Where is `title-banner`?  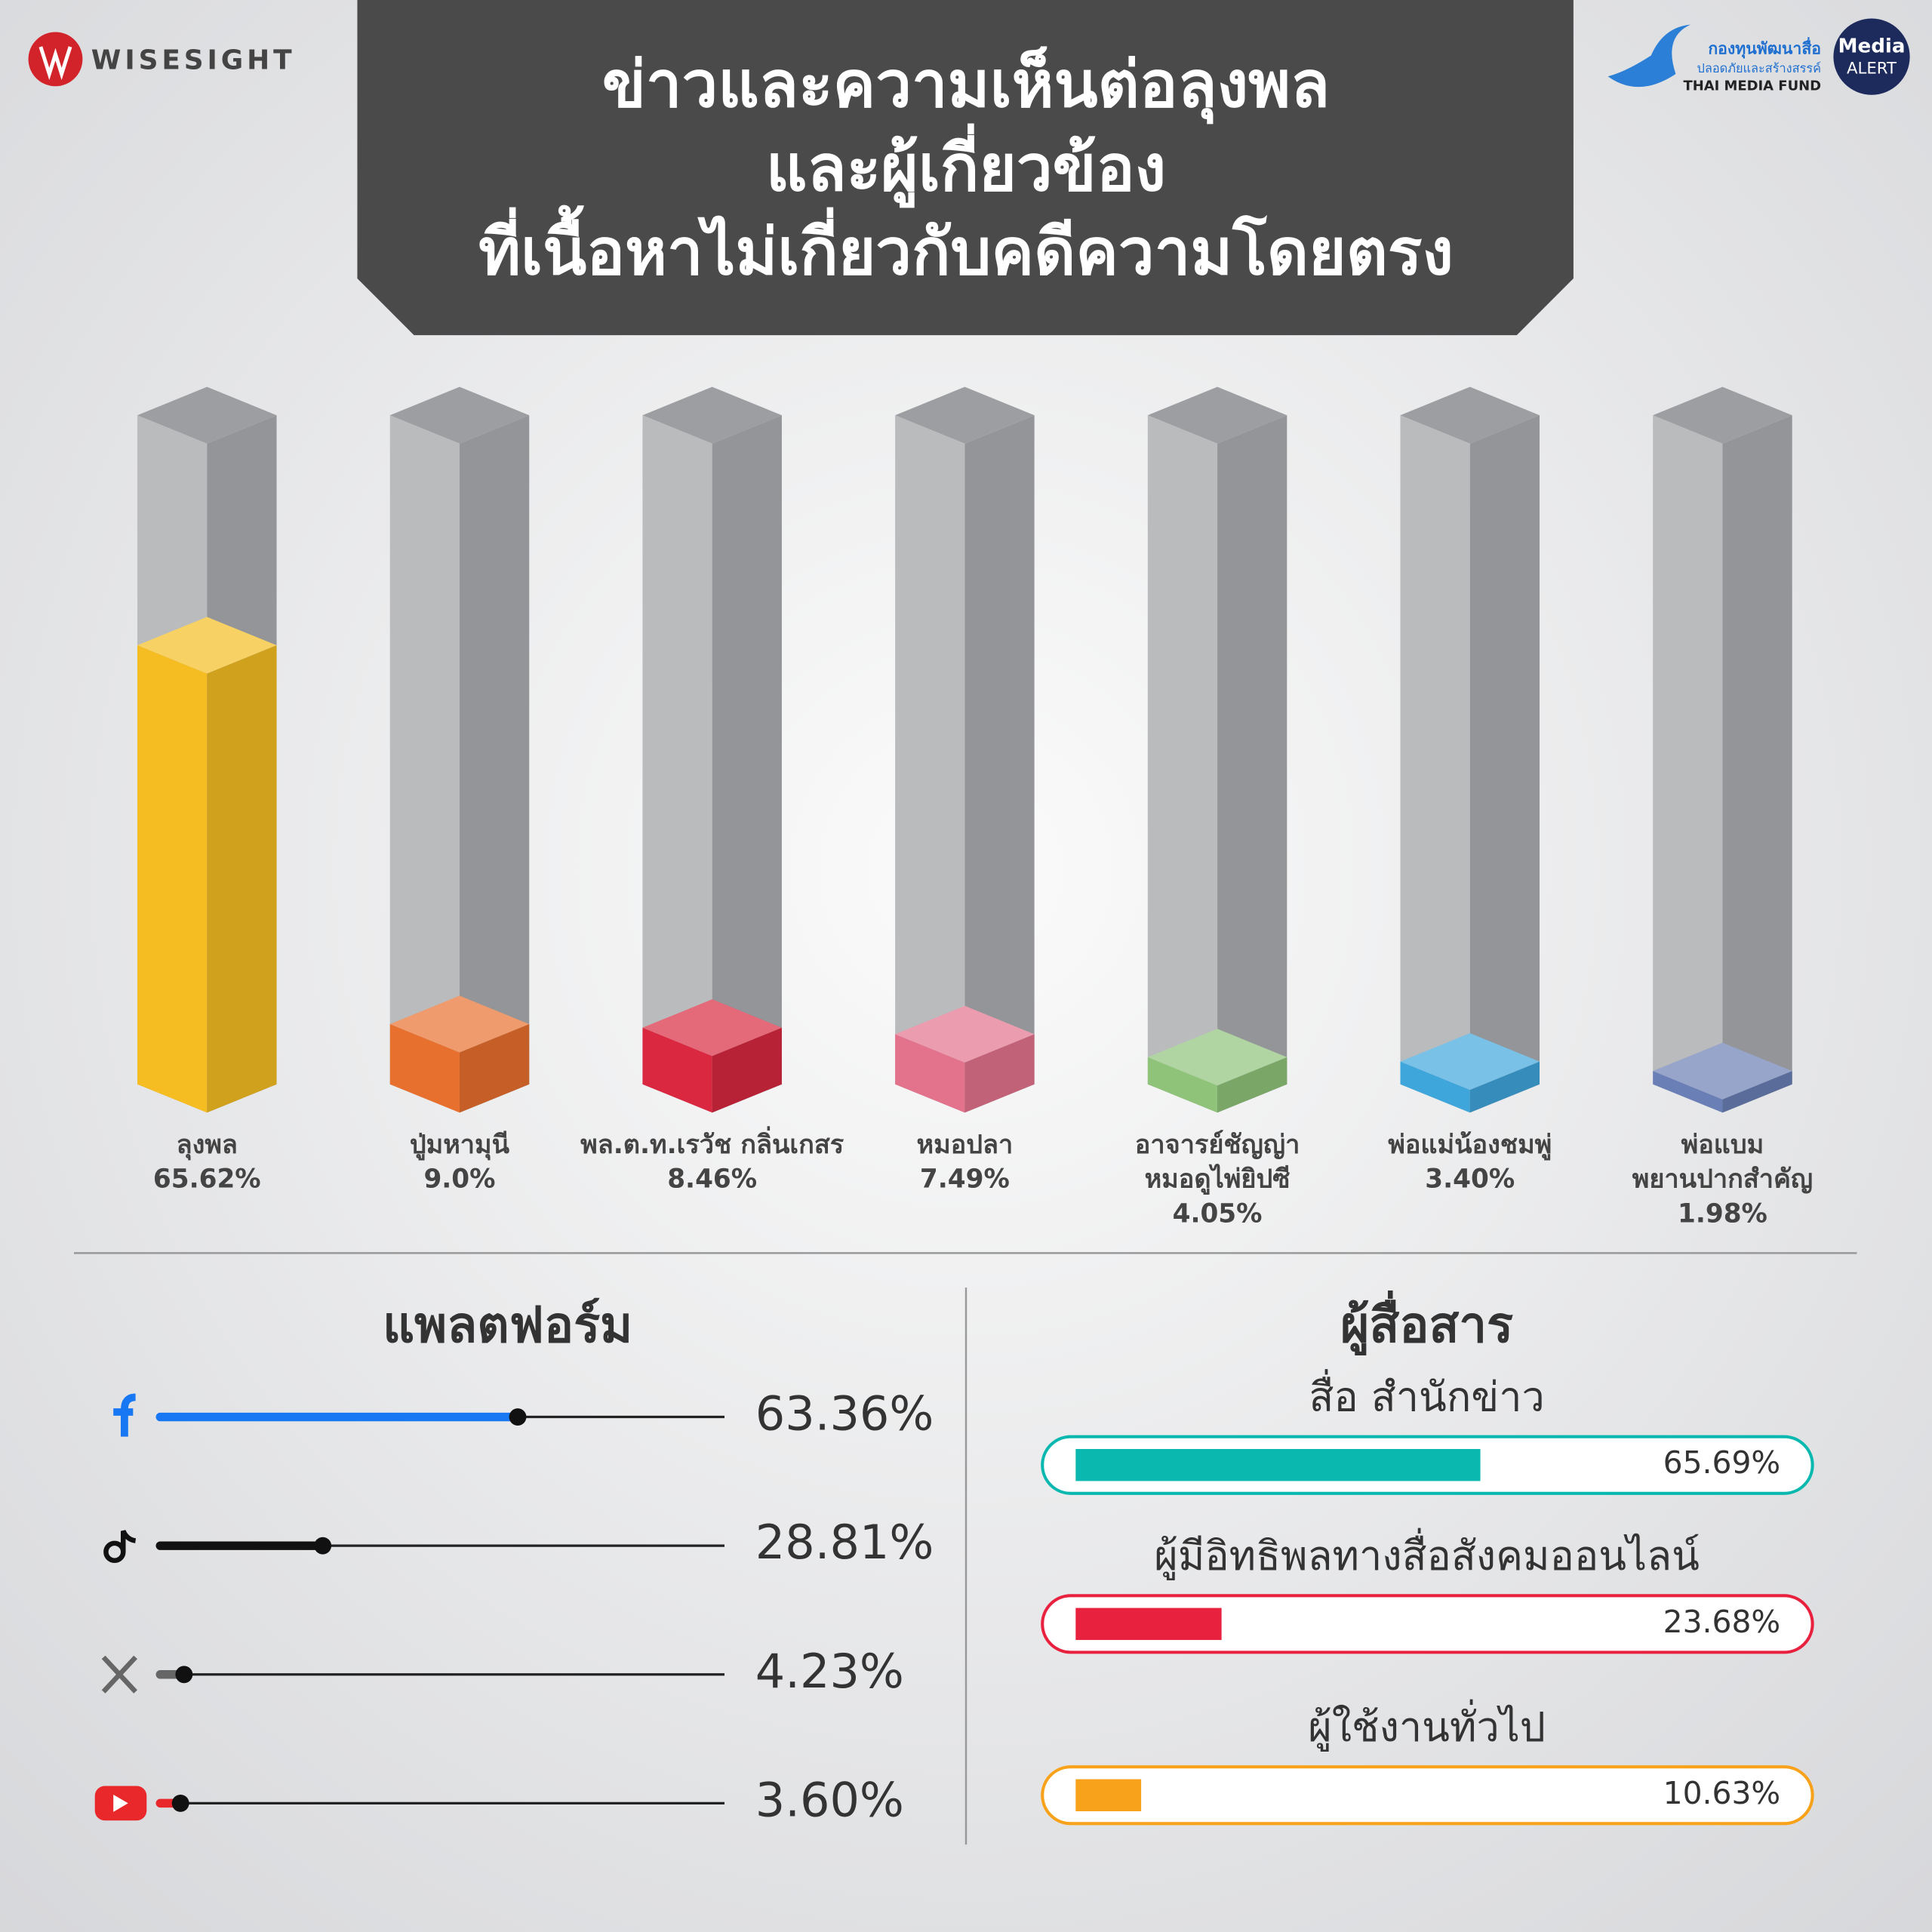
title-banner is located at coordinates (965, 168).